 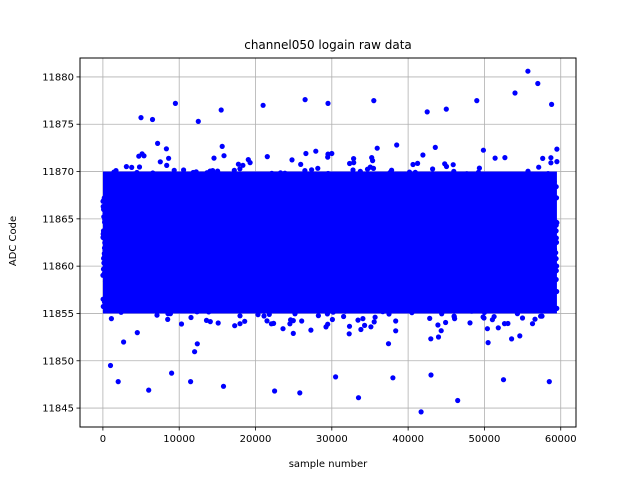 I want to click on y-tick-label: 11880, so click(x=58, y=77).